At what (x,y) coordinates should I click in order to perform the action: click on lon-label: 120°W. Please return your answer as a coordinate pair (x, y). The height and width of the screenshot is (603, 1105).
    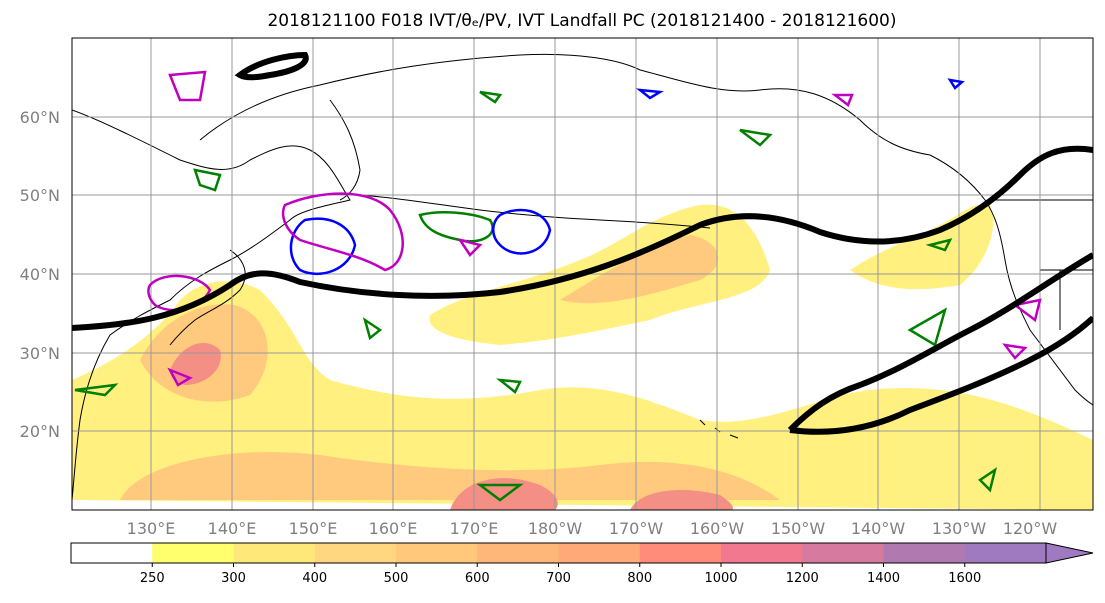
    Looking at the image, I should click on (1030, 528).